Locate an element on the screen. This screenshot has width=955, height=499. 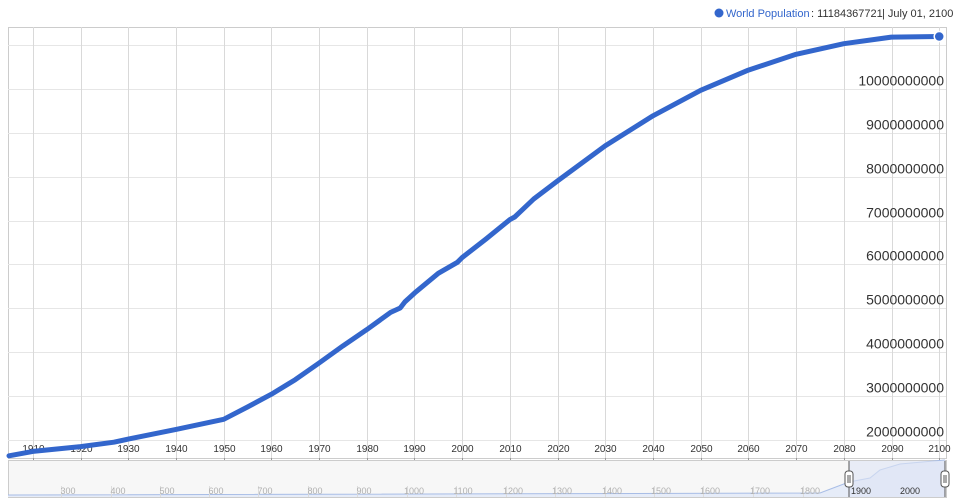
navigator-tick-label: 600 is located at coordinates (215, 491).